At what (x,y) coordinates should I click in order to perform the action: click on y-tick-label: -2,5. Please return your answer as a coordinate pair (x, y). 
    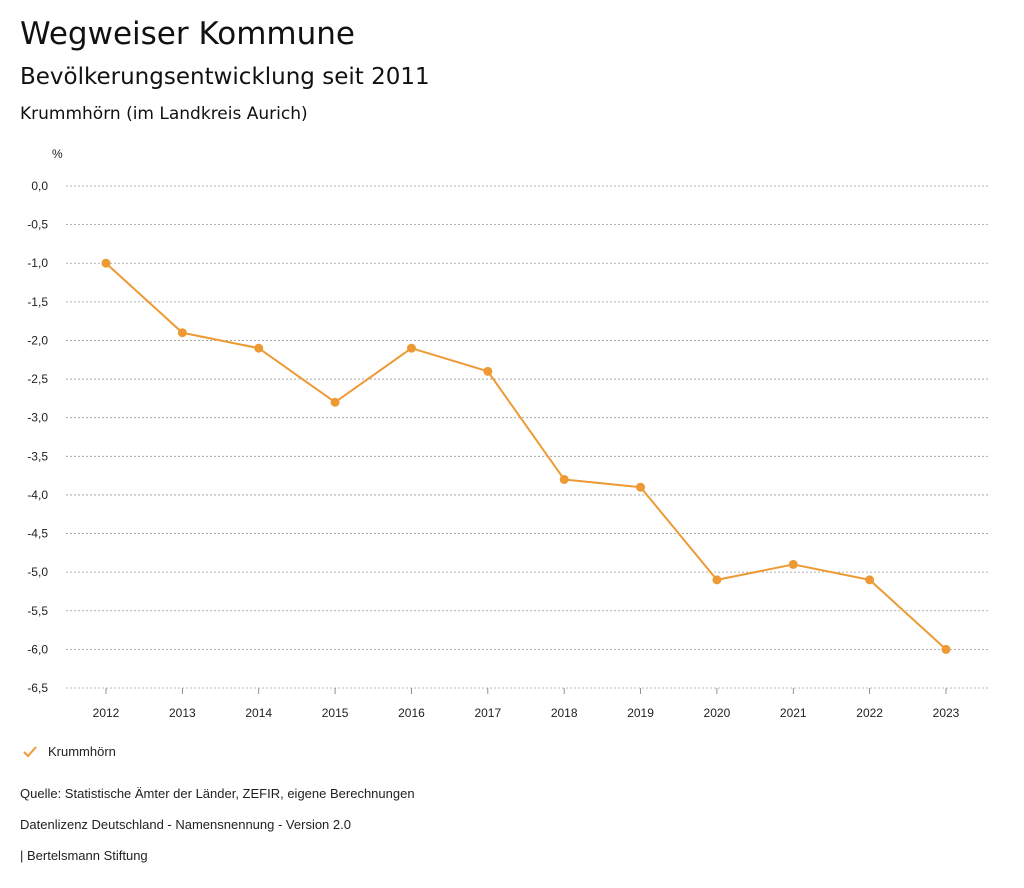
    Looking at the image, I should click on (37, 379).